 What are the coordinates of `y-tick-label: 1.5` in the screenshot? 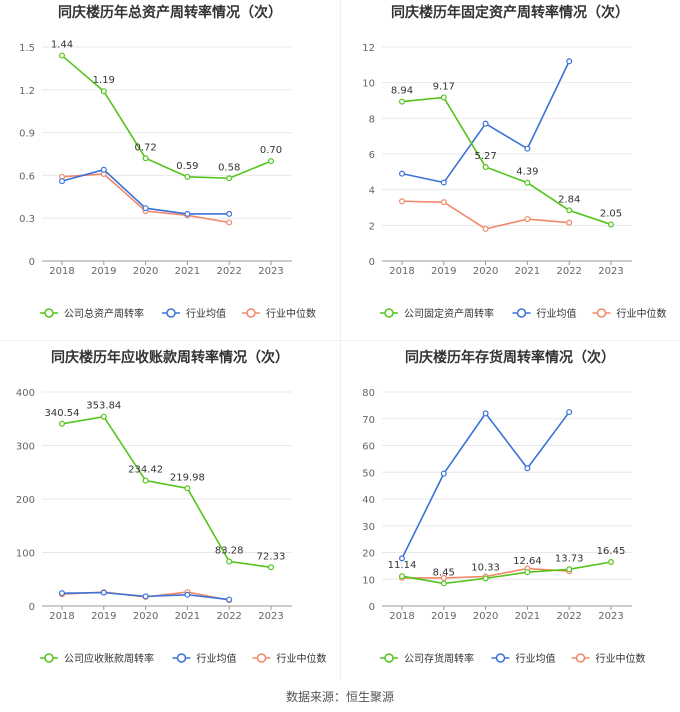 It's located at (27, 48).